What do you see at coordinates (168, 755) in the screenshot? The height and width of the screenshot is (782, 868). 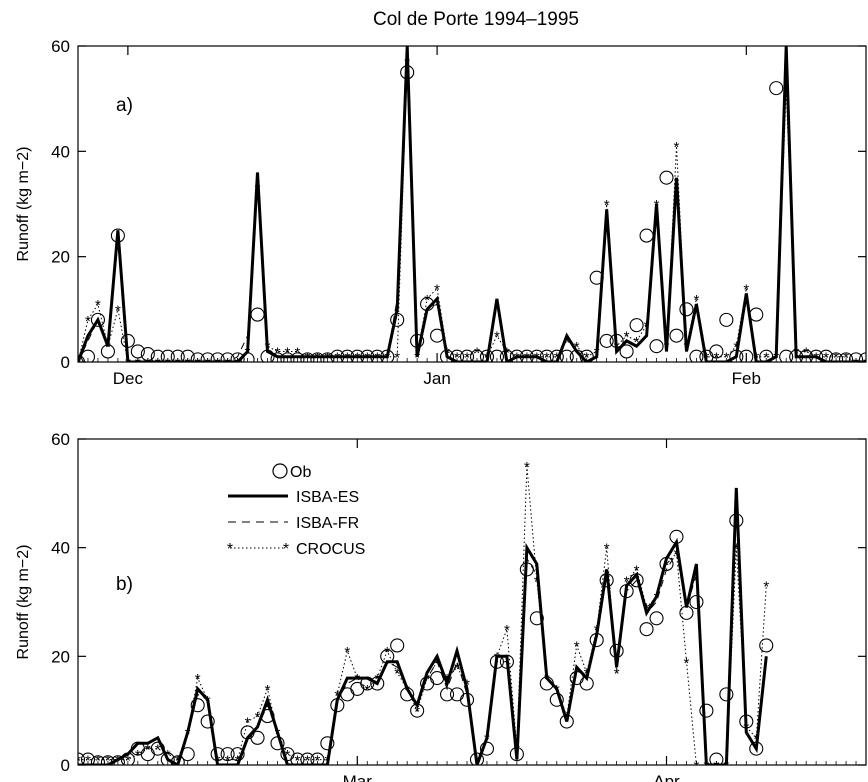 I see `star-crocus-b-9: *` at bounding box center [168, 755].